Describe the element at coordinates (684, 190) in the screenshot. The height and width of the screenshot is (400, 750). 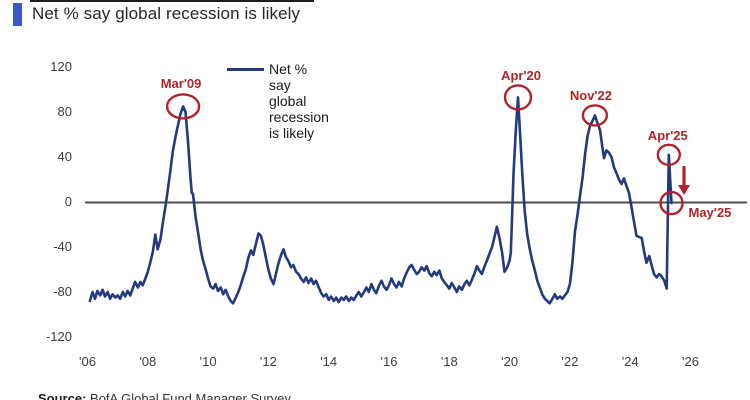
I see `drop-arrow-head-icon` at that location.